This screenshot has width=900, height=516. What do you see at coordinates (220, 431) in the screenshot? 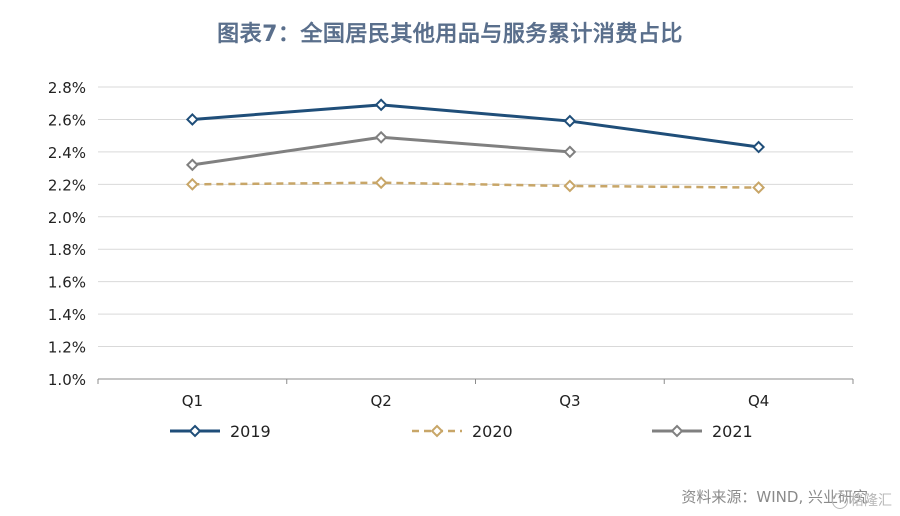
I see `legend-item-2019: 2019` at bounding box center [220, 431].